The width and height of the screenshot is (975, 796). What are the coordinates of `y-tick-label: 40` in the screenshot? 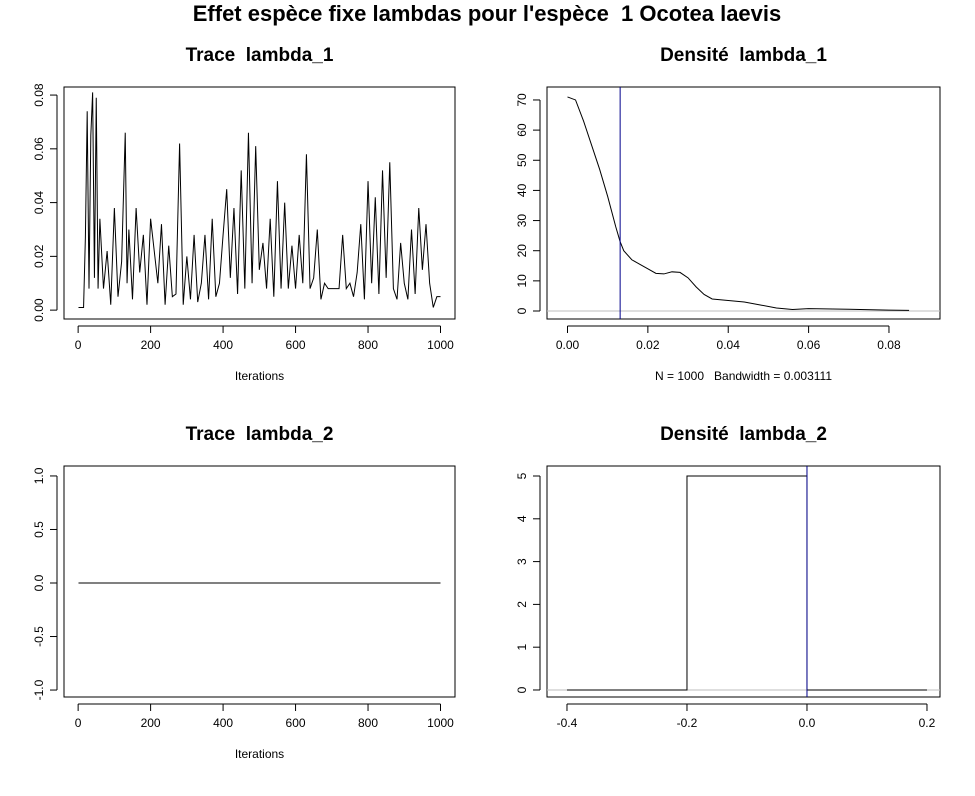 It's located at (522, 190).